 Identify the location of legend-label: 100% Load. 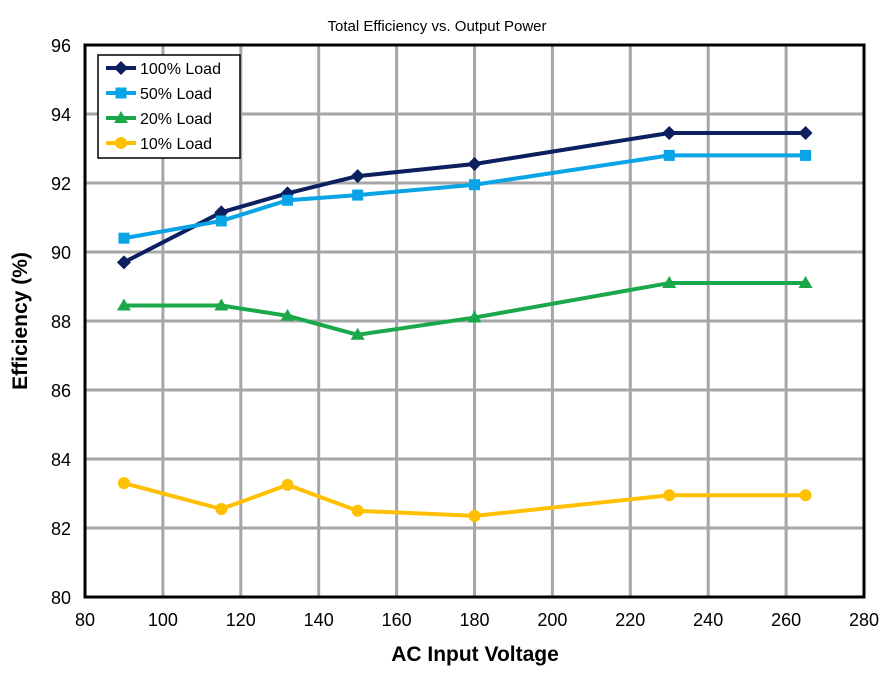
(180, 69).